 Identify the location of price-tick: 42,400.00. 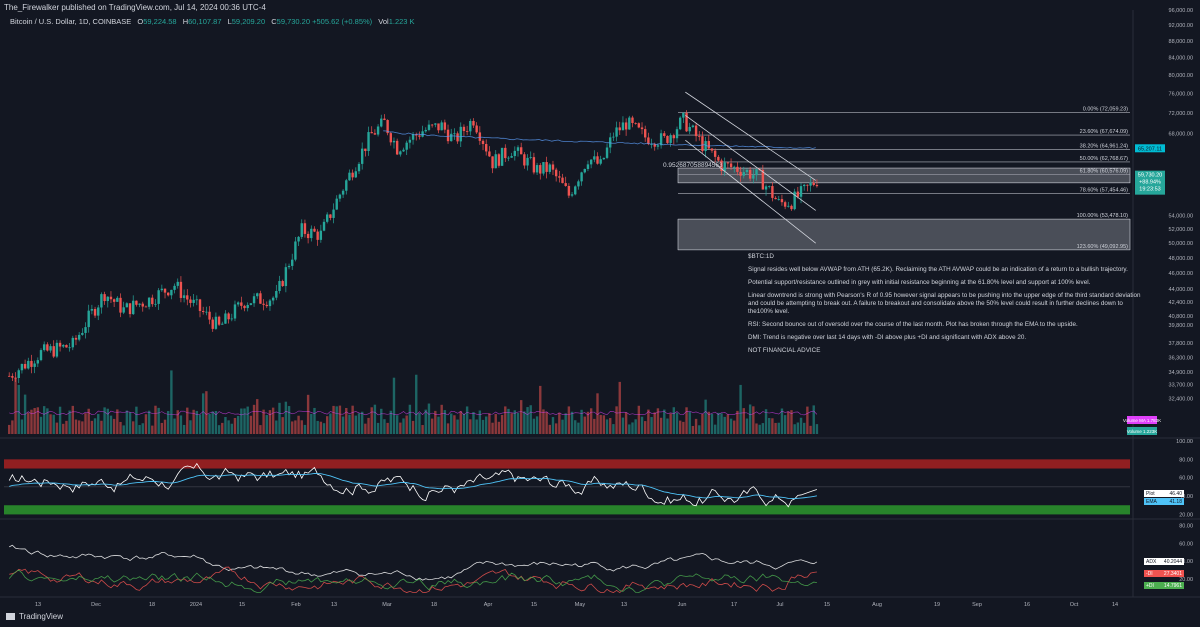
(1181, 303).